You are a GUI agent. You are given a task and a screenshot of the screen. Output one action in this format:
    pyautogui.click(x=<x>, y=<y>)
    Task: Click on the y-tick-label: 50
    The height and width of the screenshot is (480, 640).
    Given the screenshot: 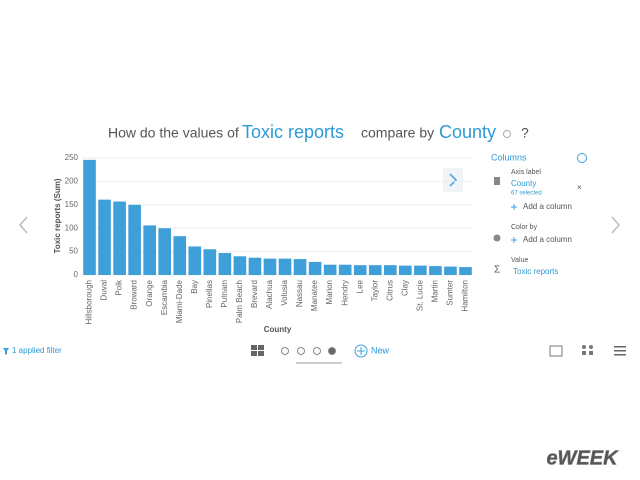 What is the action you would take?
    pyautogui.click(x=73, y=251)
    